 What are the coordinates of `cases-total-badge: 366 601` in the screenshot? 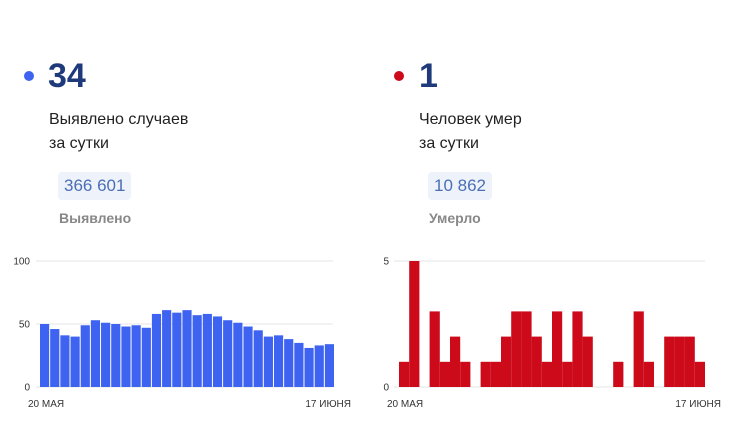 It's located at (95, 186).